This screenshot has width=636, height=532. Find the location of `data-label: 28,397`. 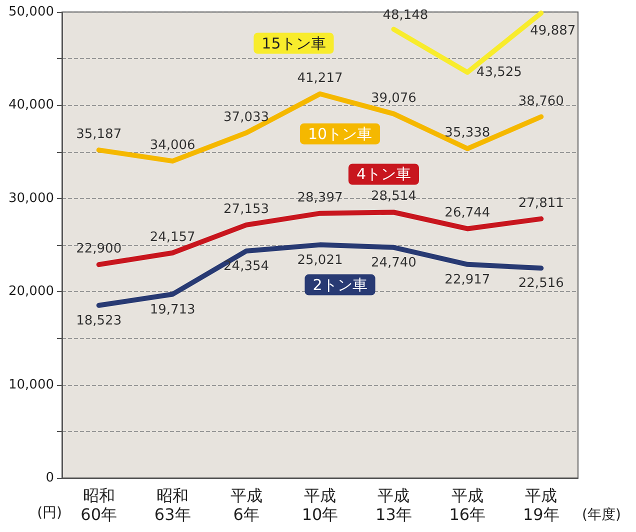

data-label: 28,397 is located at coordinates (320, 198).